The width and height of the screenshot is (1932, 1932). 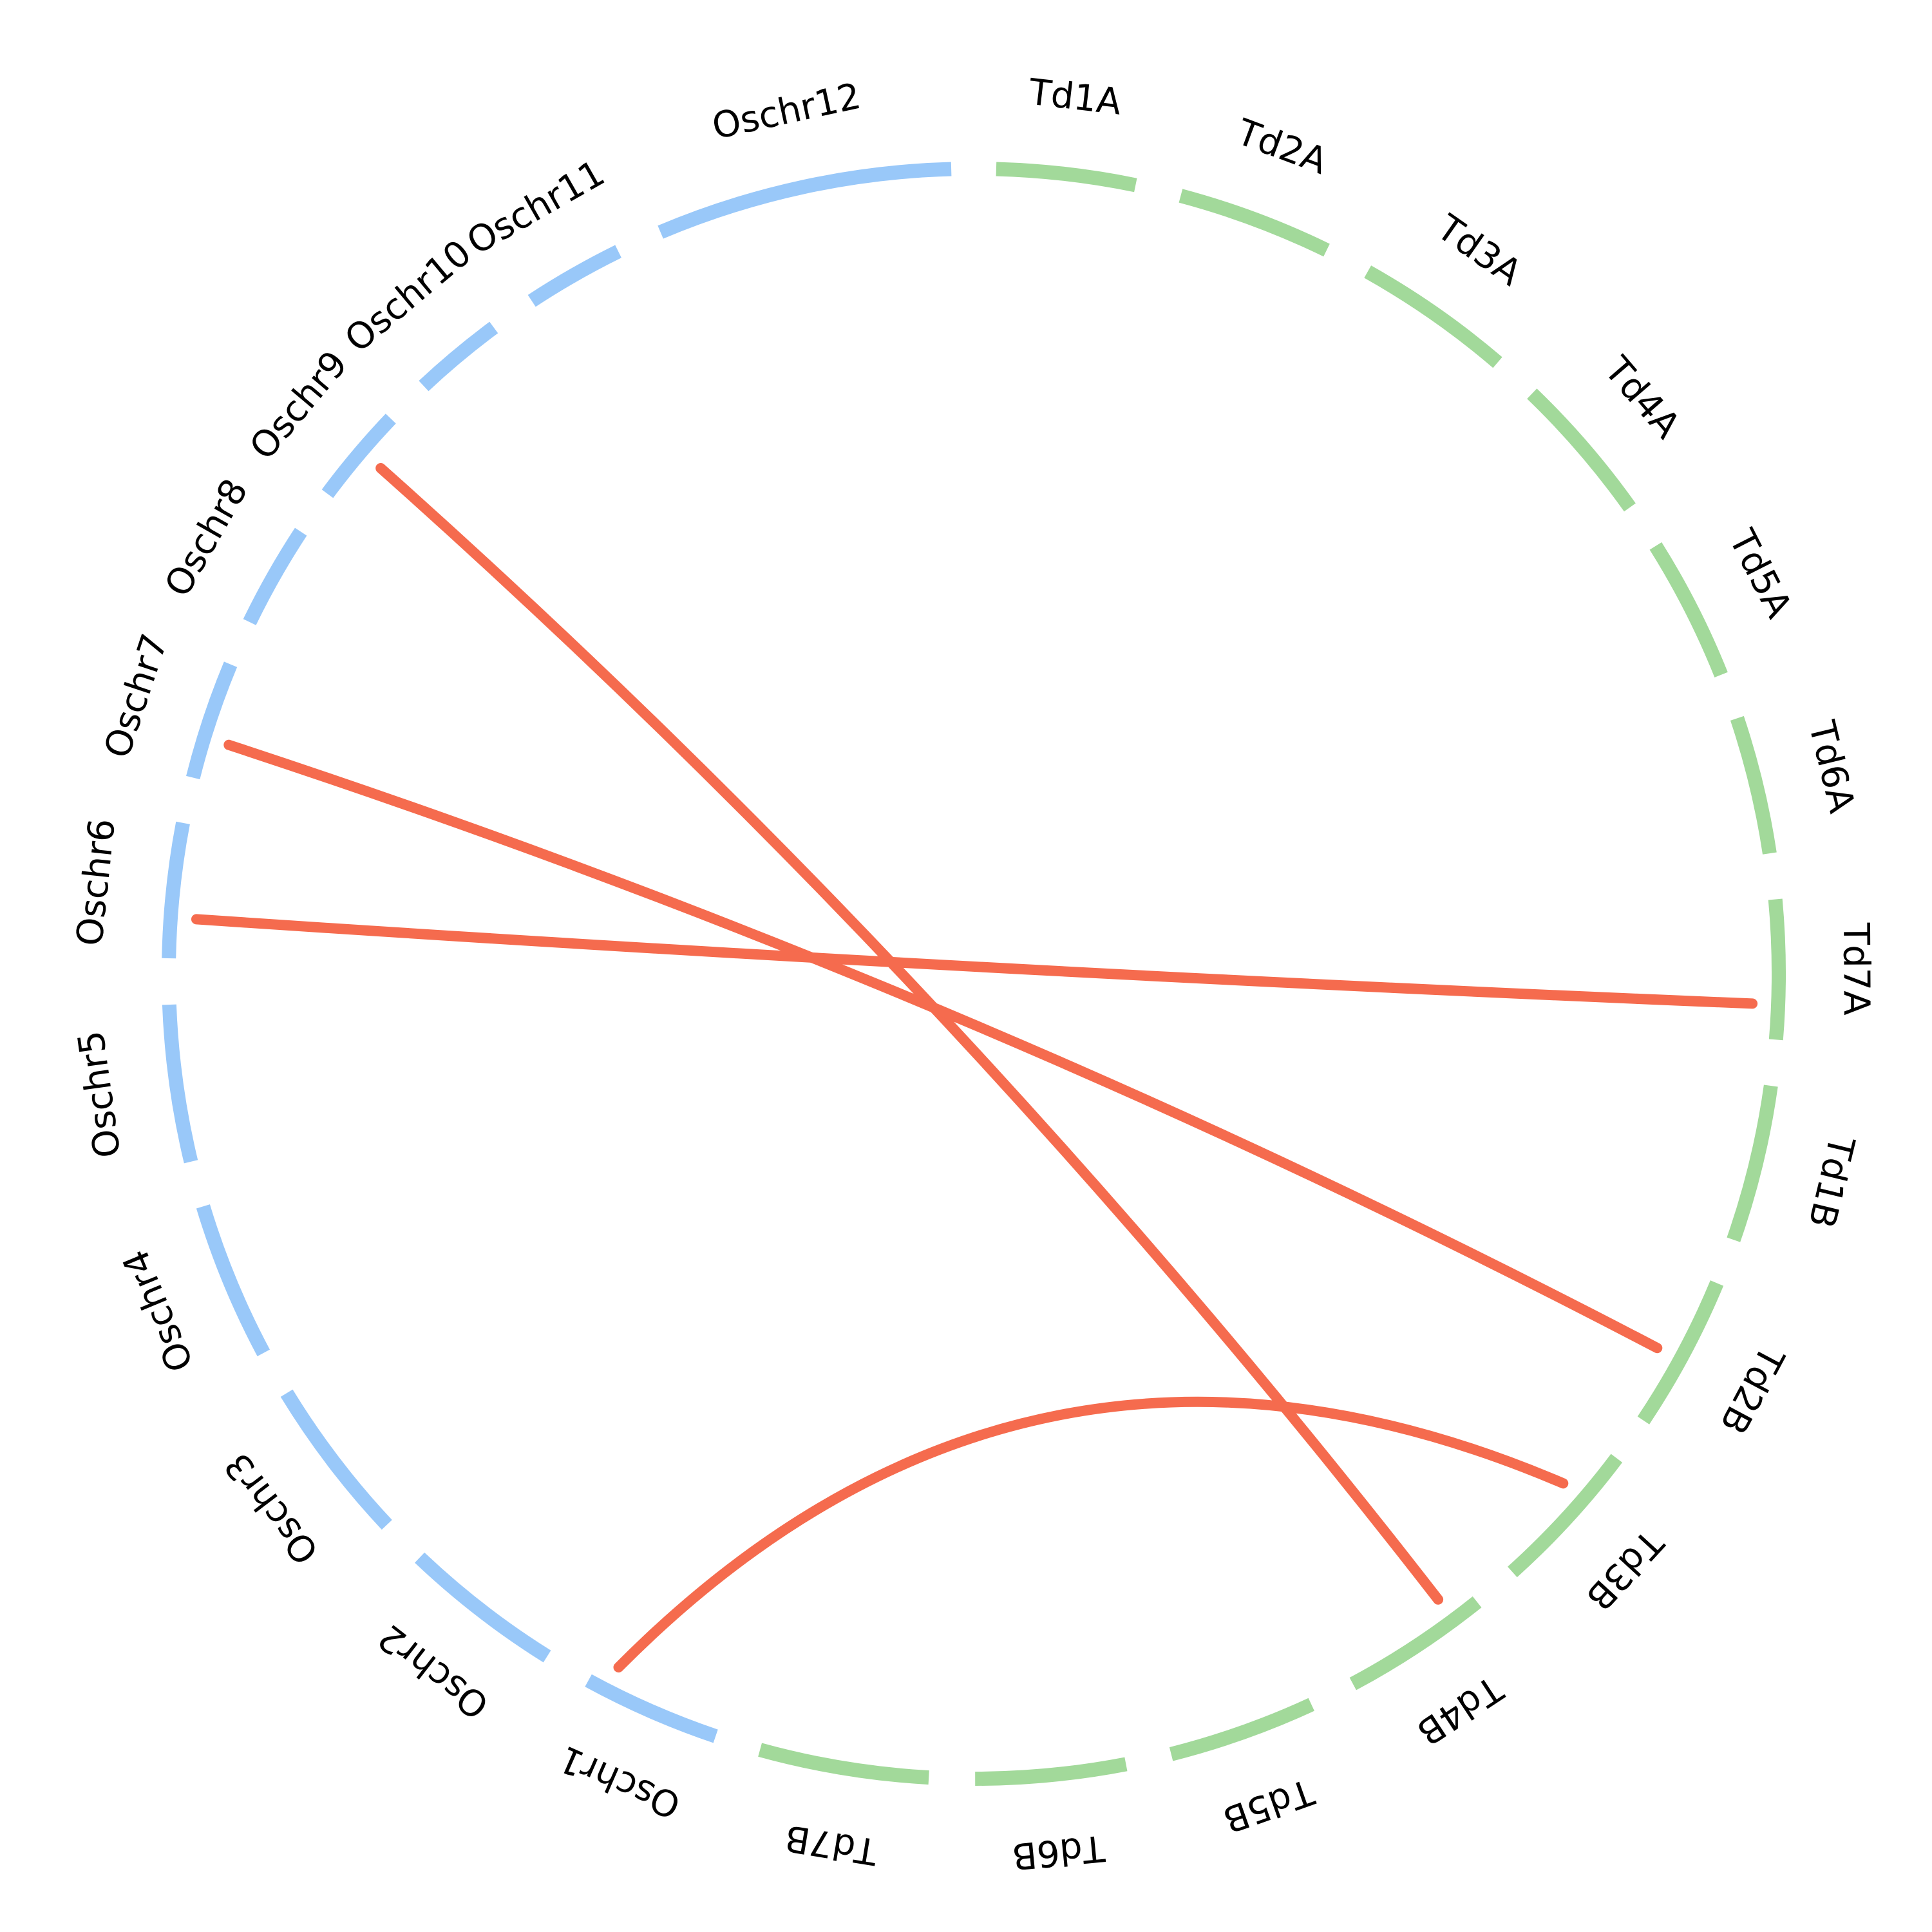 I want to click on chromosome-segment-td1a, so click(x=1066, y=177).